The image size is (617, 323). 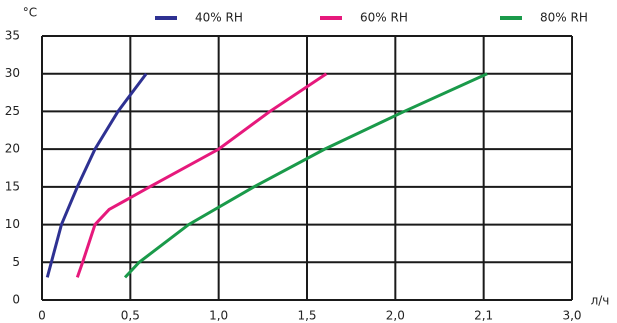 I want to click on y-tick-label: 25, so click(x=12, y=111).